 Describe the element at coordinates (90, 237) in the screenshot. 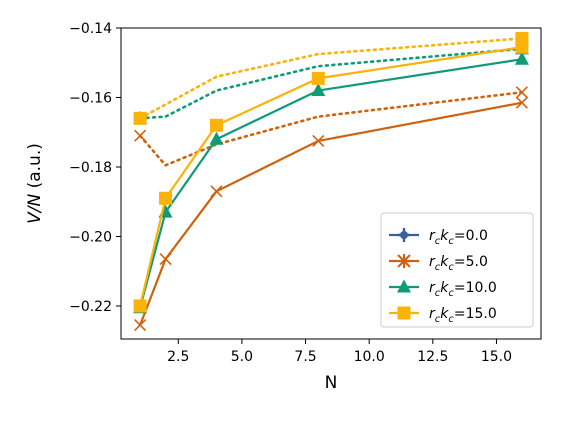

I see `y-tick-label: −0.20` at that location.